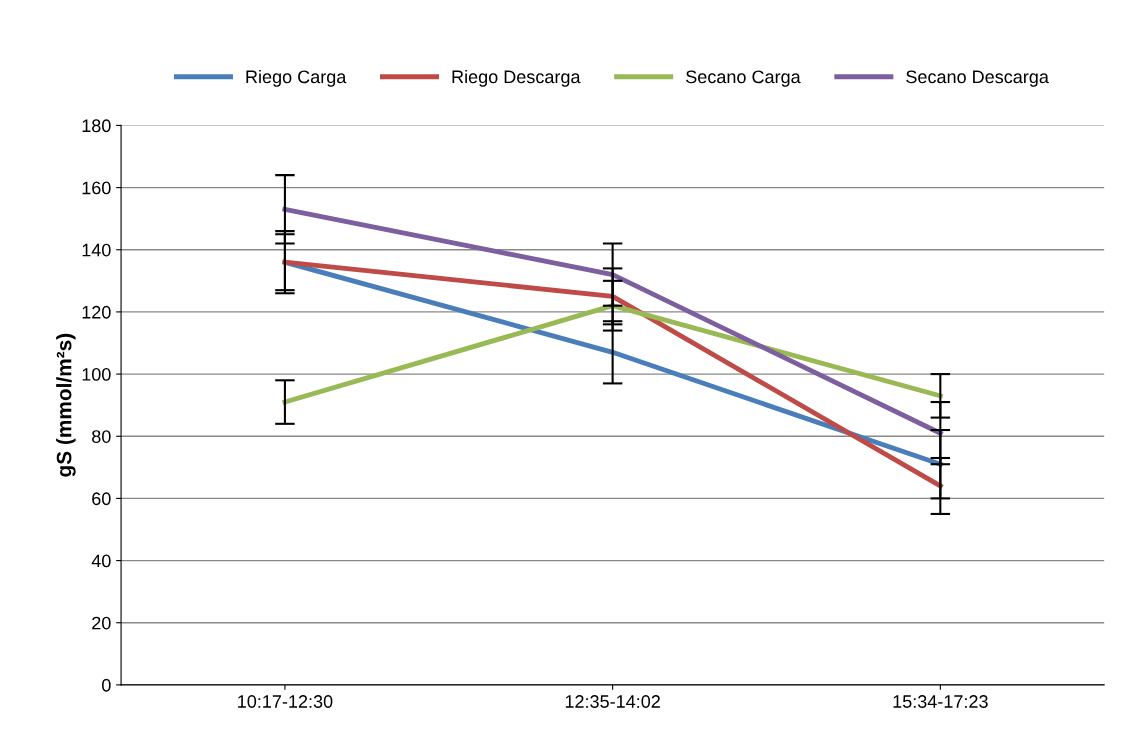 The width and height of the screenshot is (1121, 751). What do you see at coordinates (66, 405) in the screenshot?
I see `y-axis-title: gS (mmol/m²s)` at bounding box center [66, 405].